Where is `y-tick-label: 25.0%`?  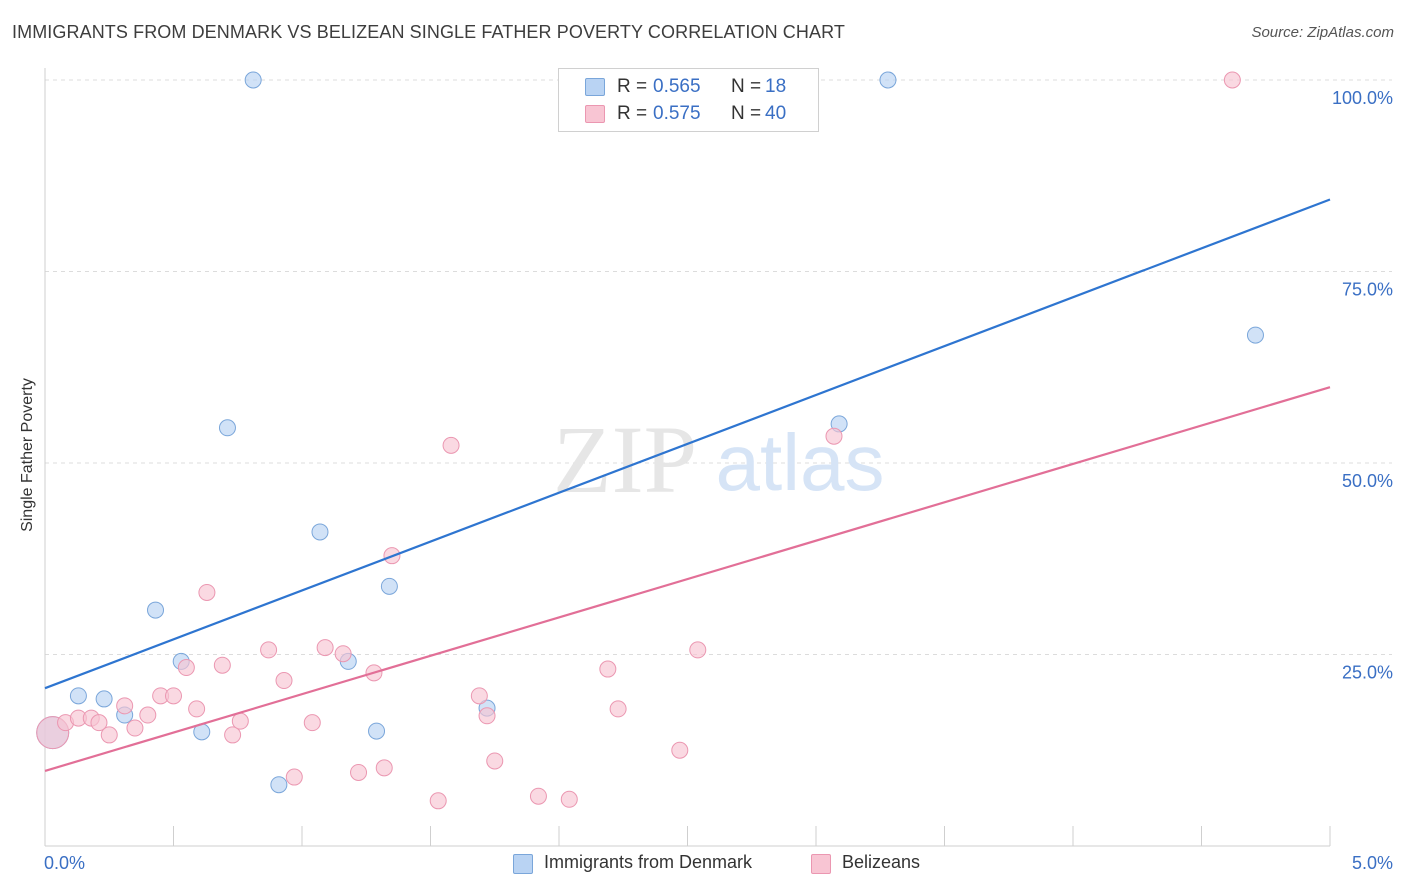 y-tick-label: 25.0% is located at coordinates (1367, 673).